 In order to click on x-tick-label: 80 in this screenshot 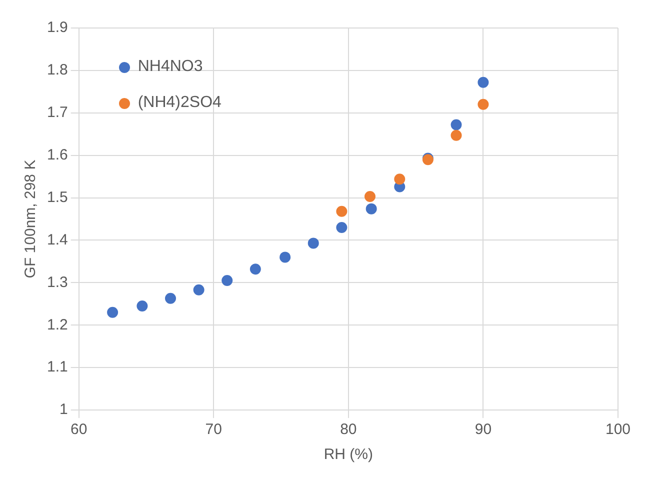, I will do `click(348, 429)`.